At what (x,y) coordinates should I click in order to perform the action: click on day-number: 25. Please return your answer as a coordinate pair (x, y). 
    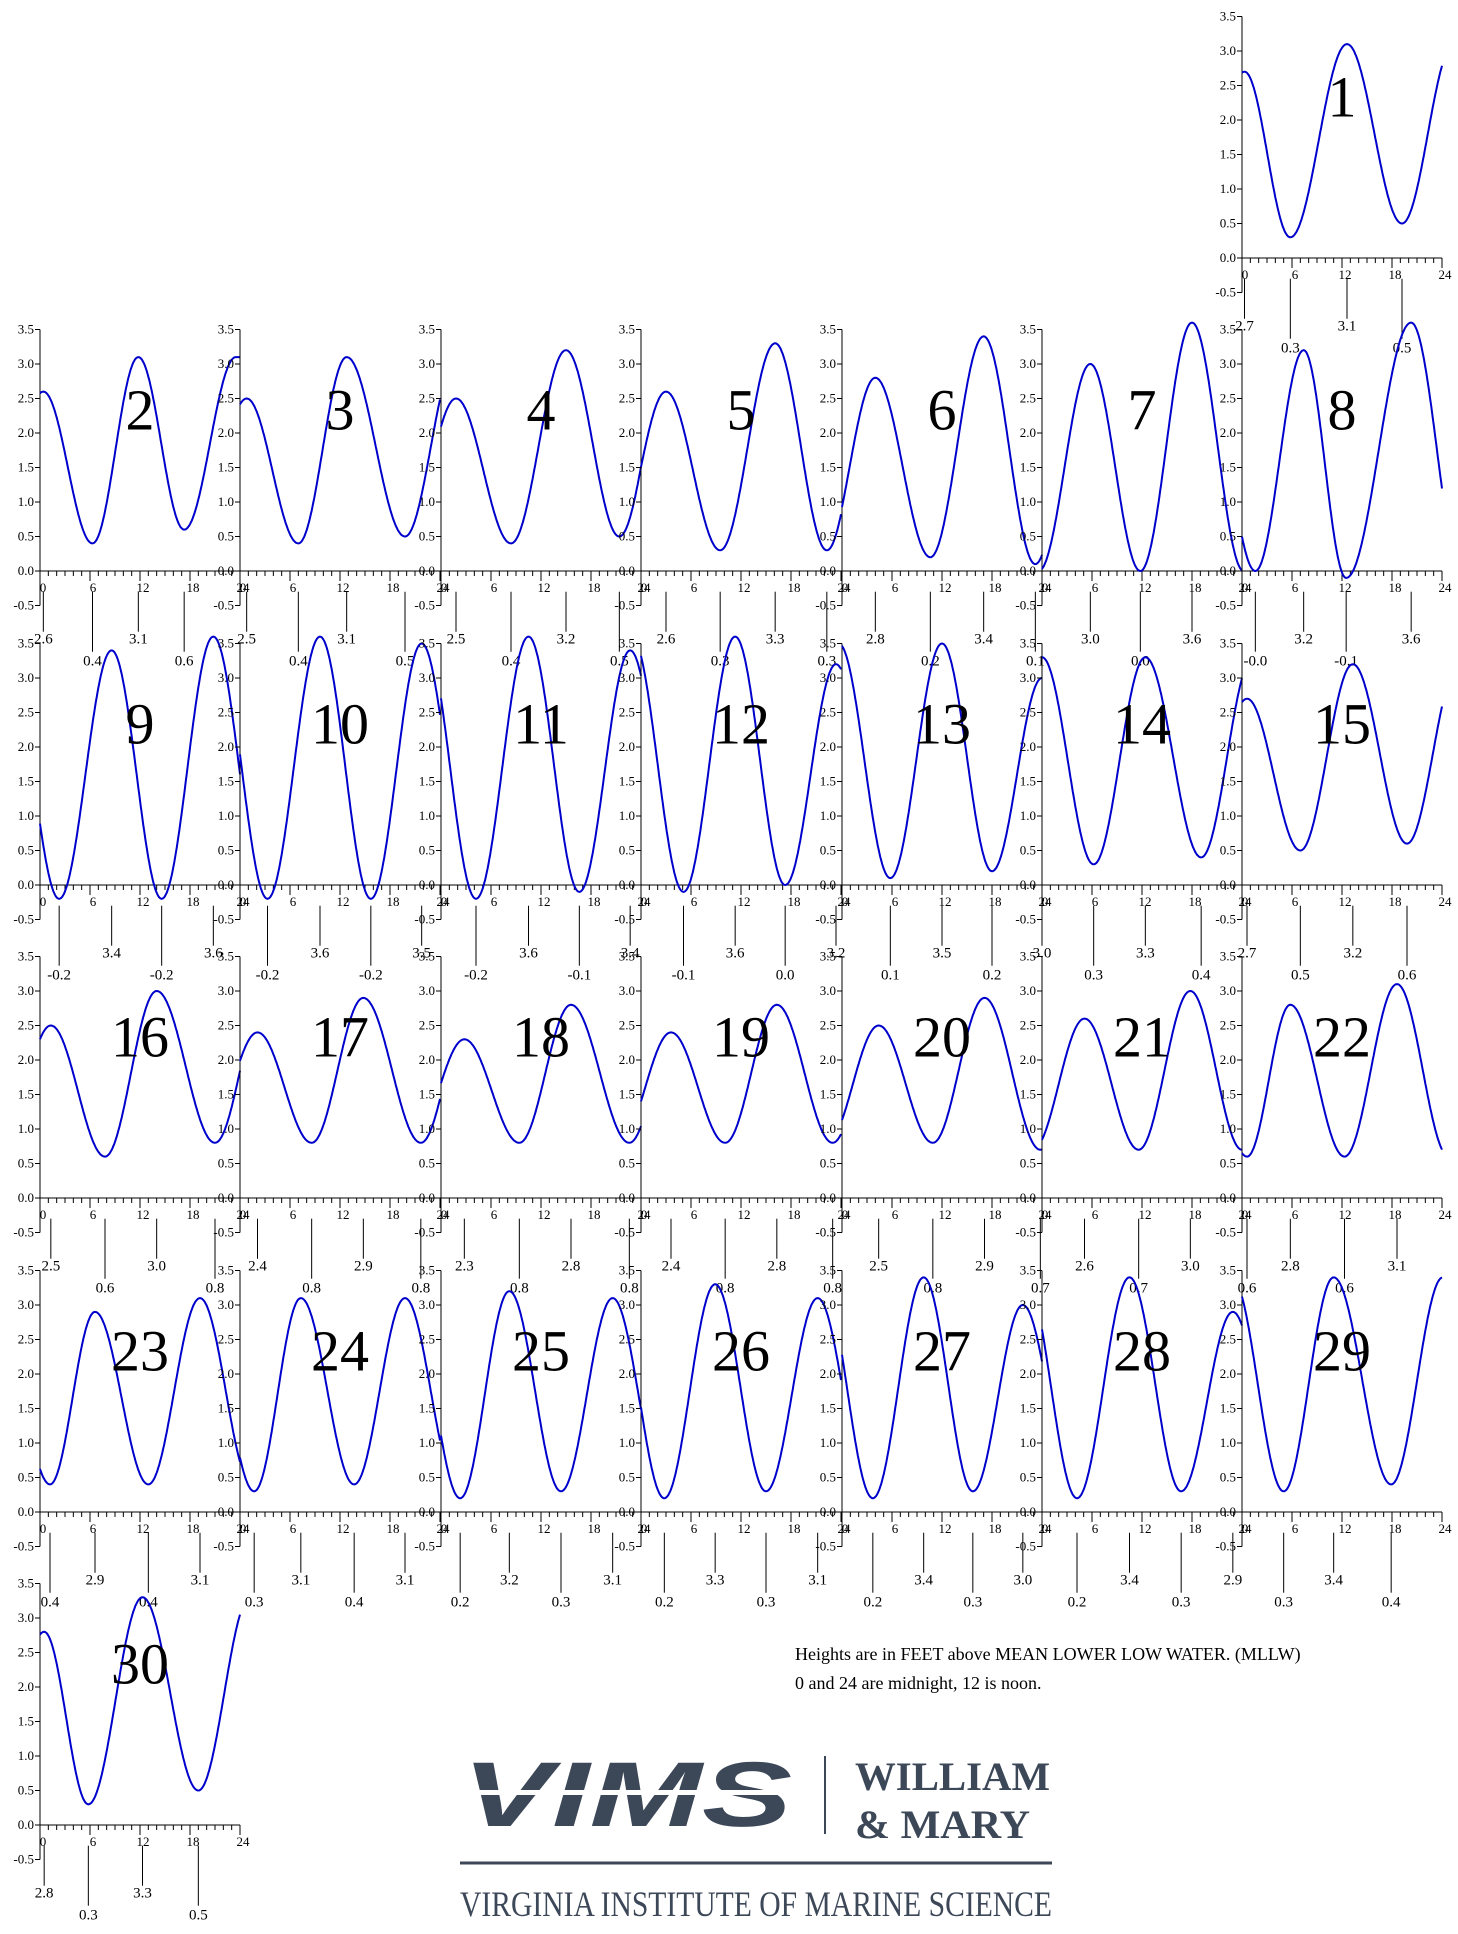
    Looking at the image, I should click on (541, 1351).